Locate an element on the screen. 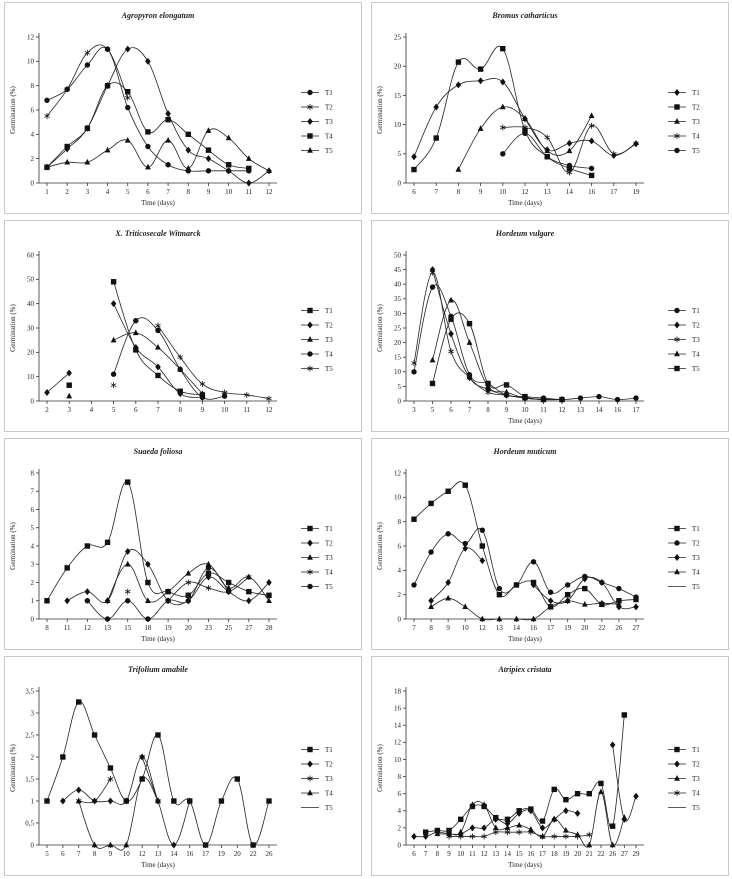 The height and width of the screenshot is (879, 732). x-tick-label: 14 is located at coordinates (508, 854).